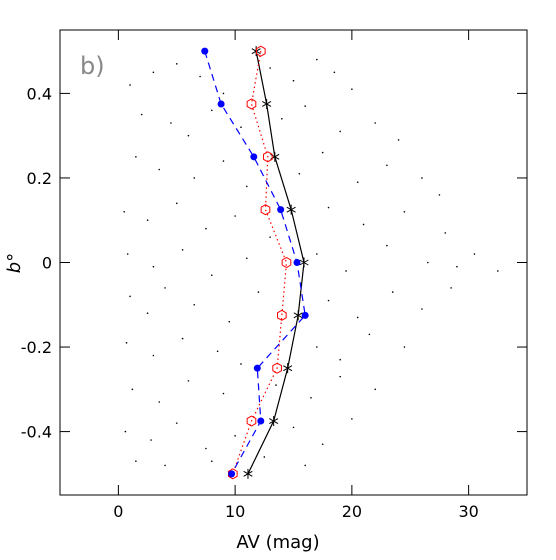 The height and width of the screenshot is (560, 556). Describe the element at coordinates (352, 511) in the screenshot. I see `x-tick-label: 20` at that location.